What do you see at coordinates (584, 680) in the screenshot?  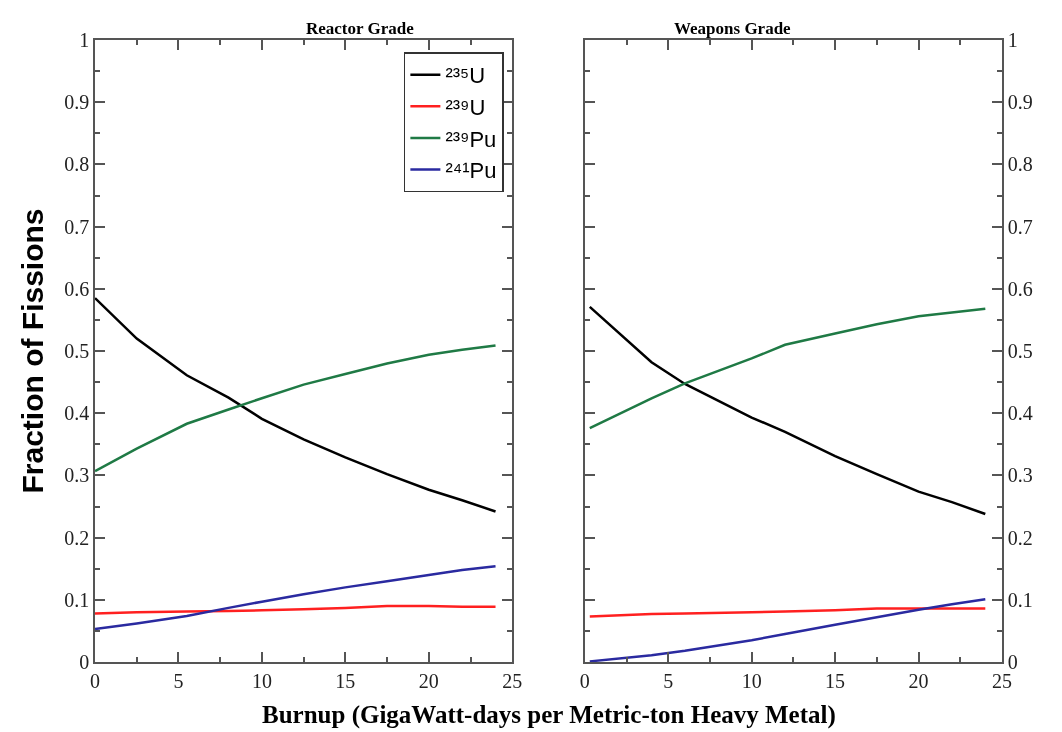 I see `x-tick-label: 0` at bounding box center [584, 680].